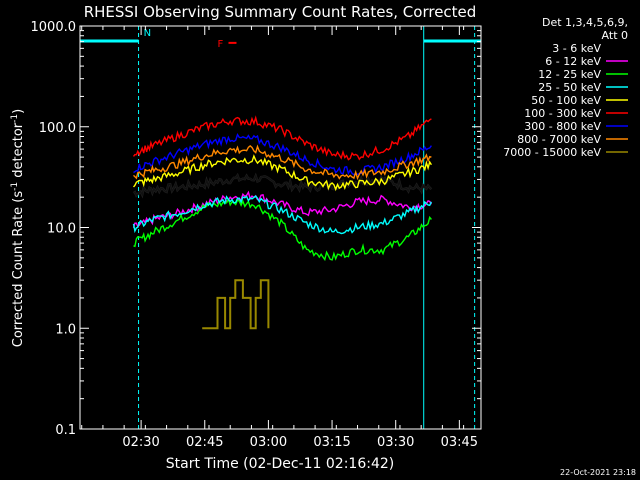 This screenshot has height=480, width=640. Describe the element at coordinates (585, 22) in the screenshot. I see `legend-header: Det 1,3,4,5,6,9,` at that location.